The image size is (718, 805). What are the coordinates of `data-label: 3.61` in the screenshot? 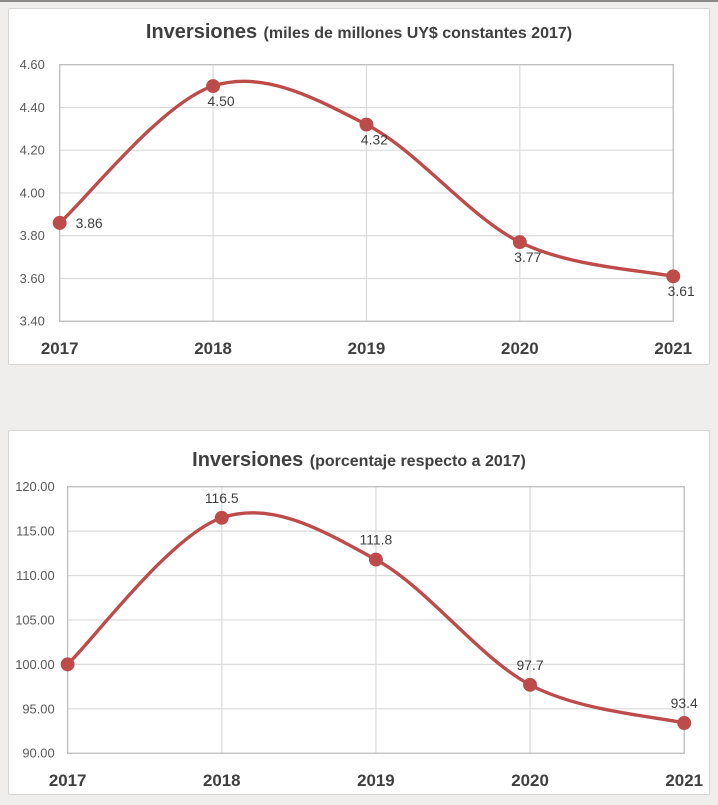 It's located at (681, 291).